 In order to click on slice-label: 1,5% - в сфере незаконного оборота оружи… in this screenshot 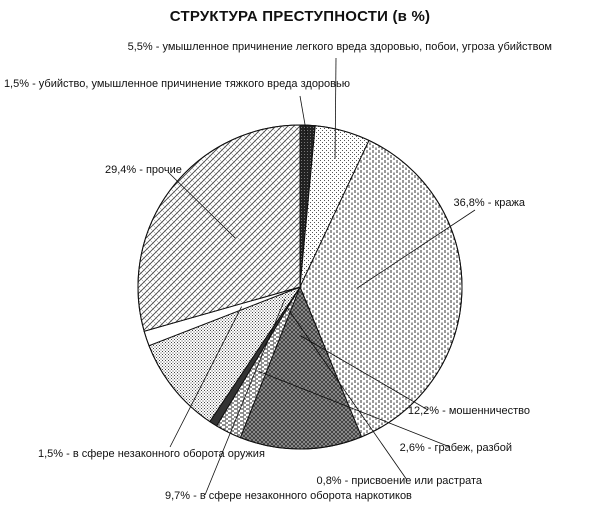, I will do `click(151, 454)`.